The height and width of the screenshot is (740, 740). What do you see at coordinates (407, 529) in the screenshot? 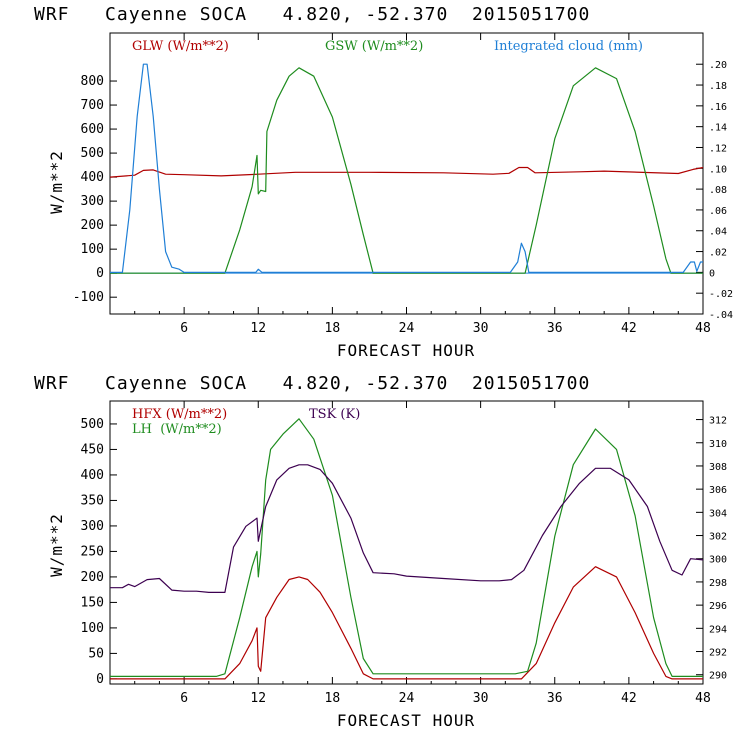
I see `series-line-tsk` at bounding box center [407, 529].